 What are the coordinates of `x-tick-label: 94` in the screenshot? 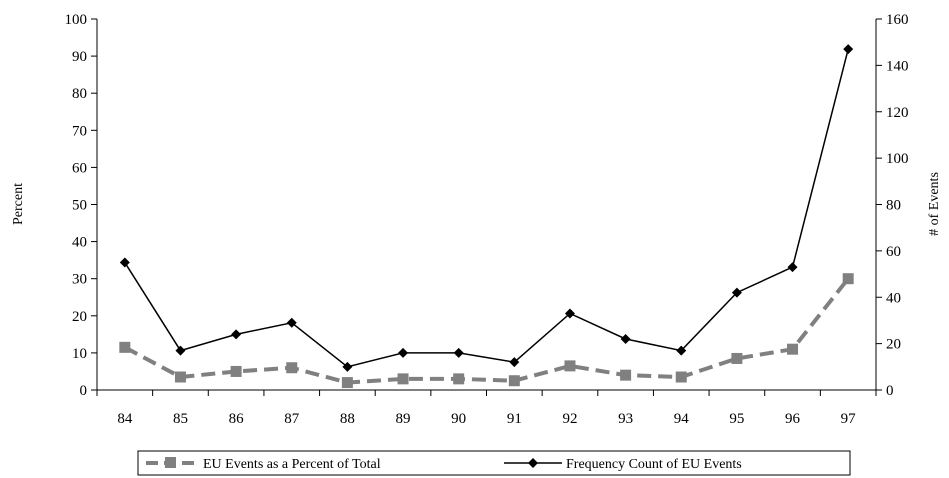 It's located at (682, 419).